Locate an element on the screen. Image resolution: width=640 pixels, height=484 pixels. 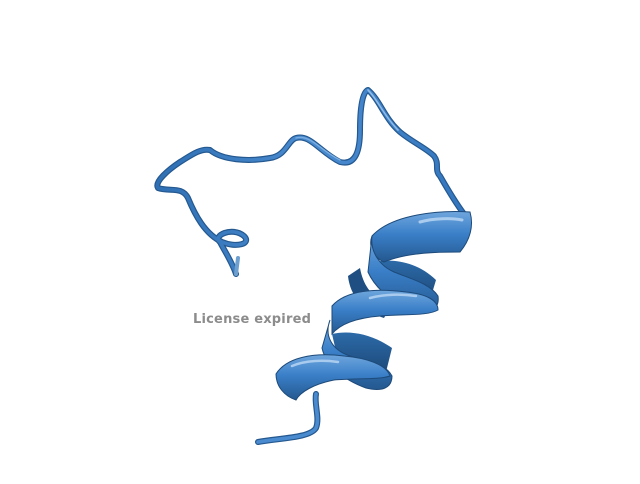
coil-tail is located at coordinates (288, 418).